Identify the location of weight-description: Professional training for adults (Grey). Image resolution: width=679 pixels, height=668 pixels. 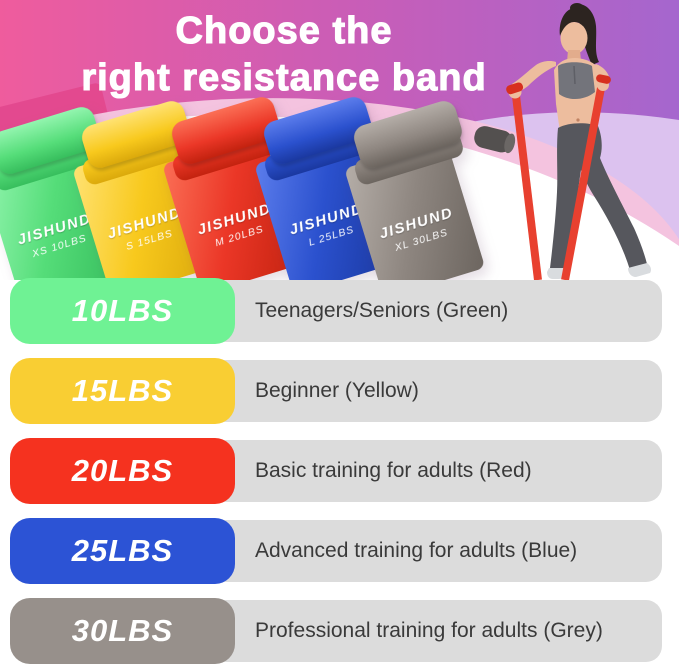
(429, 630).